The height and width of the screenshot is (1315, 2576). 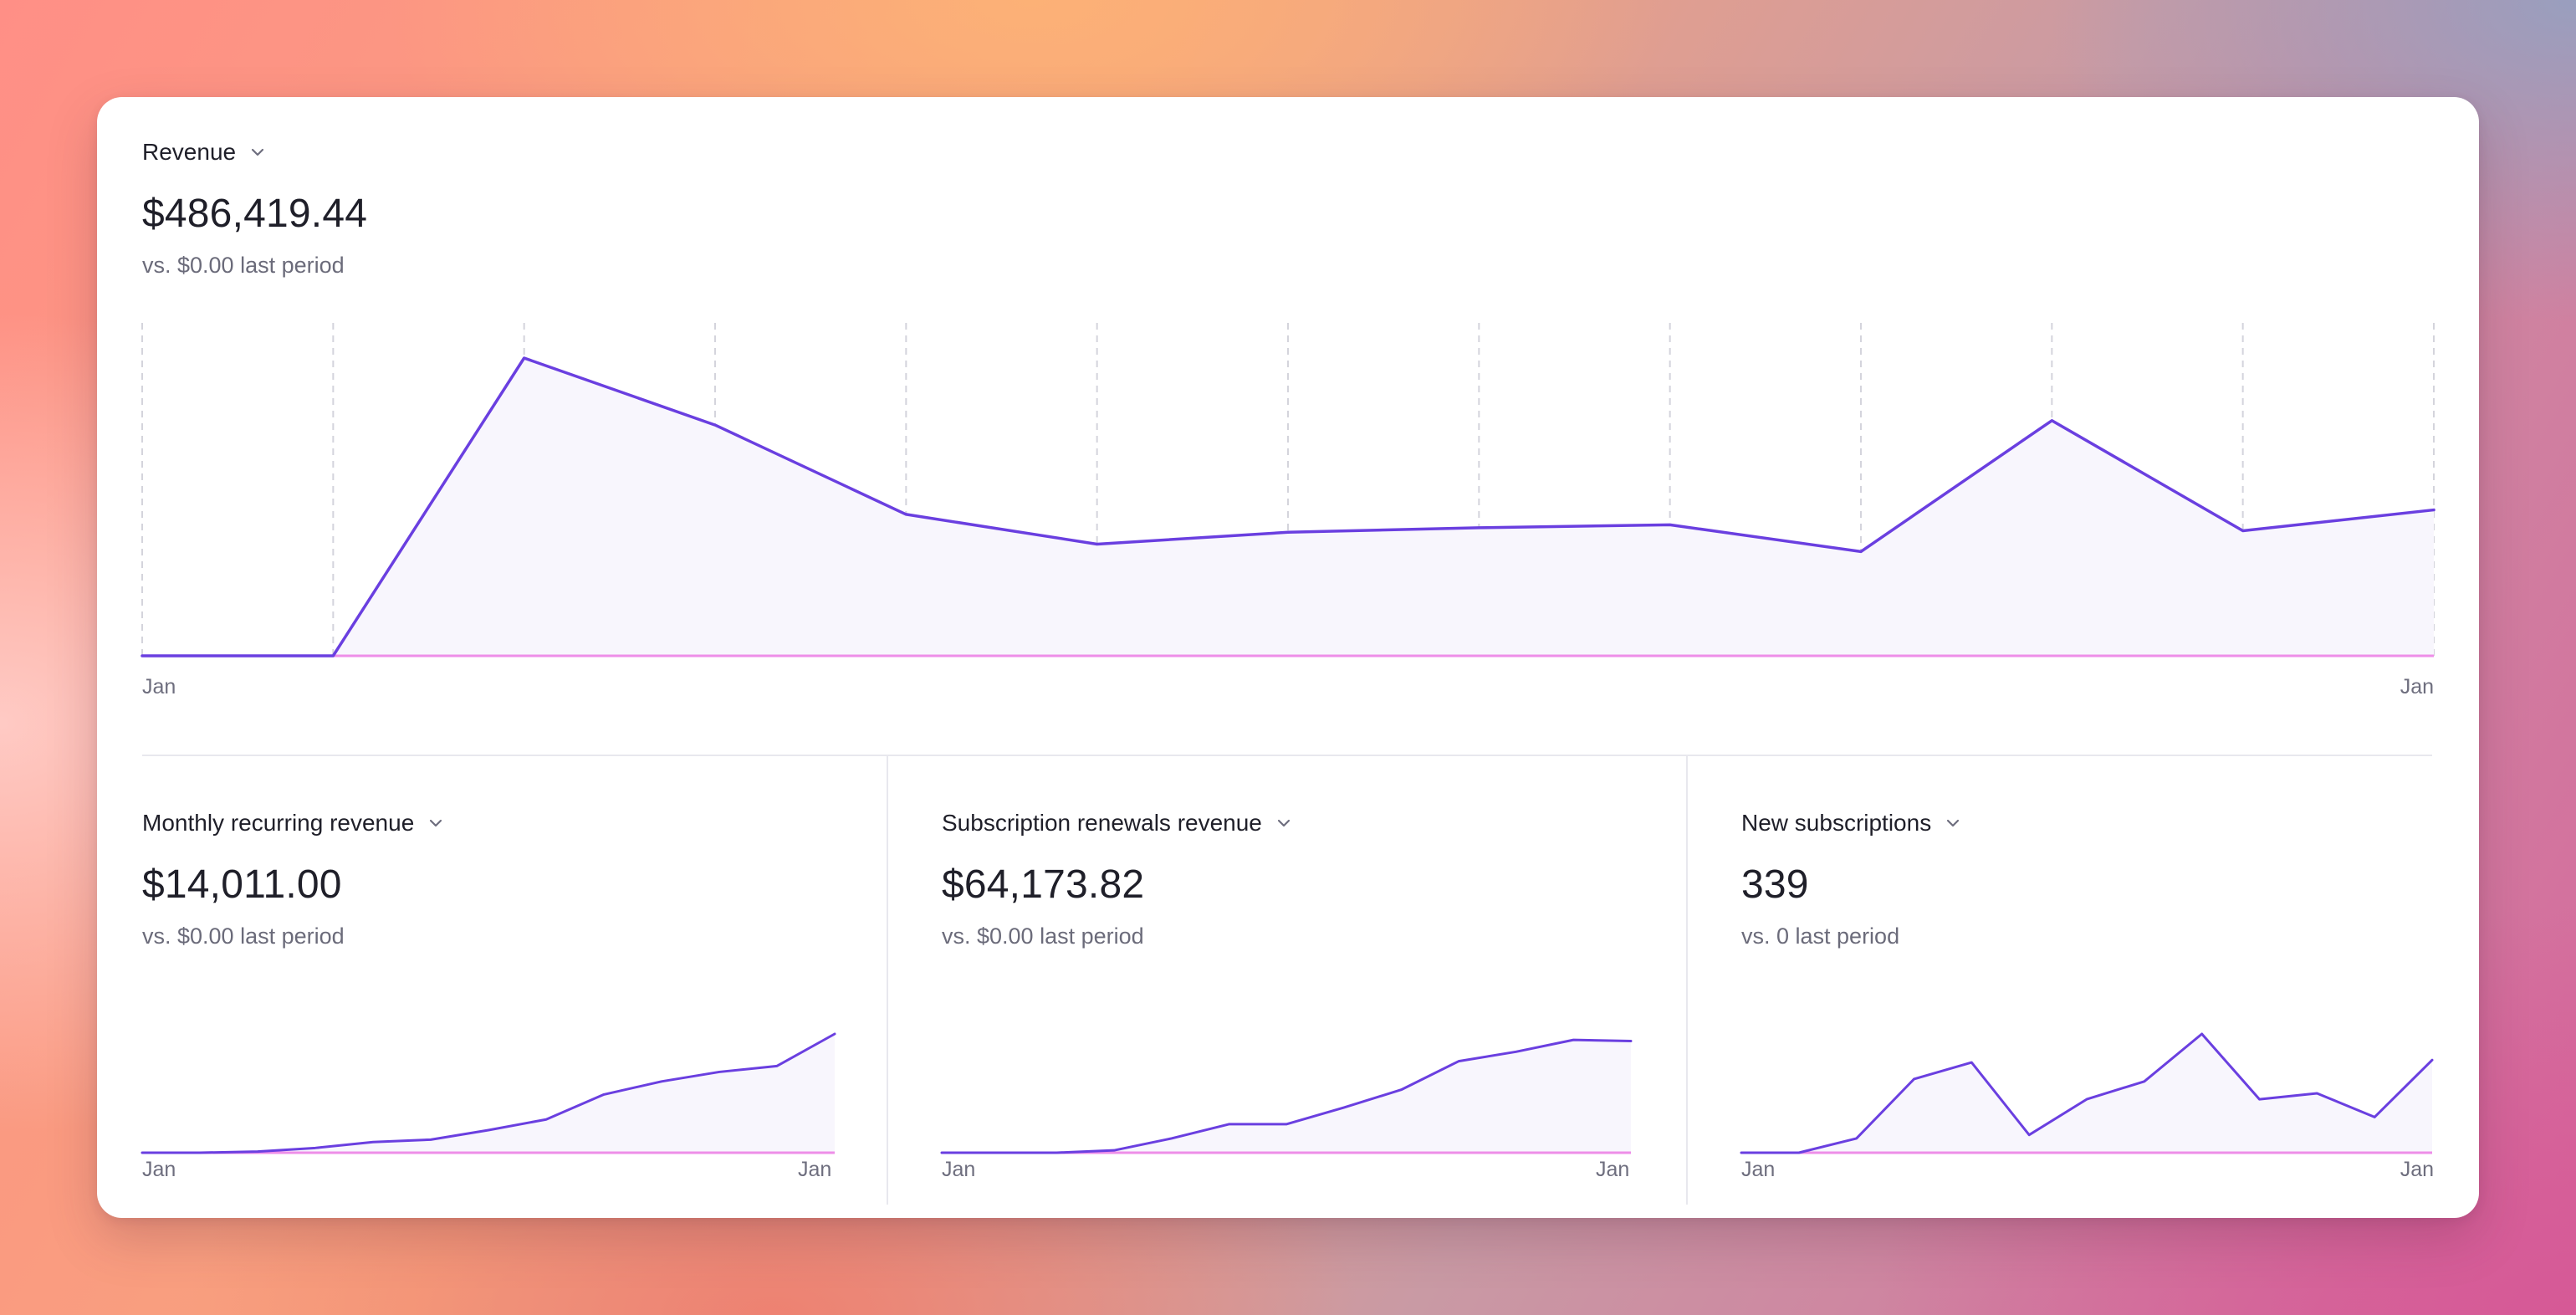 I want to click on new-subscriptions-value: 339, so click(x=1775, y=884).